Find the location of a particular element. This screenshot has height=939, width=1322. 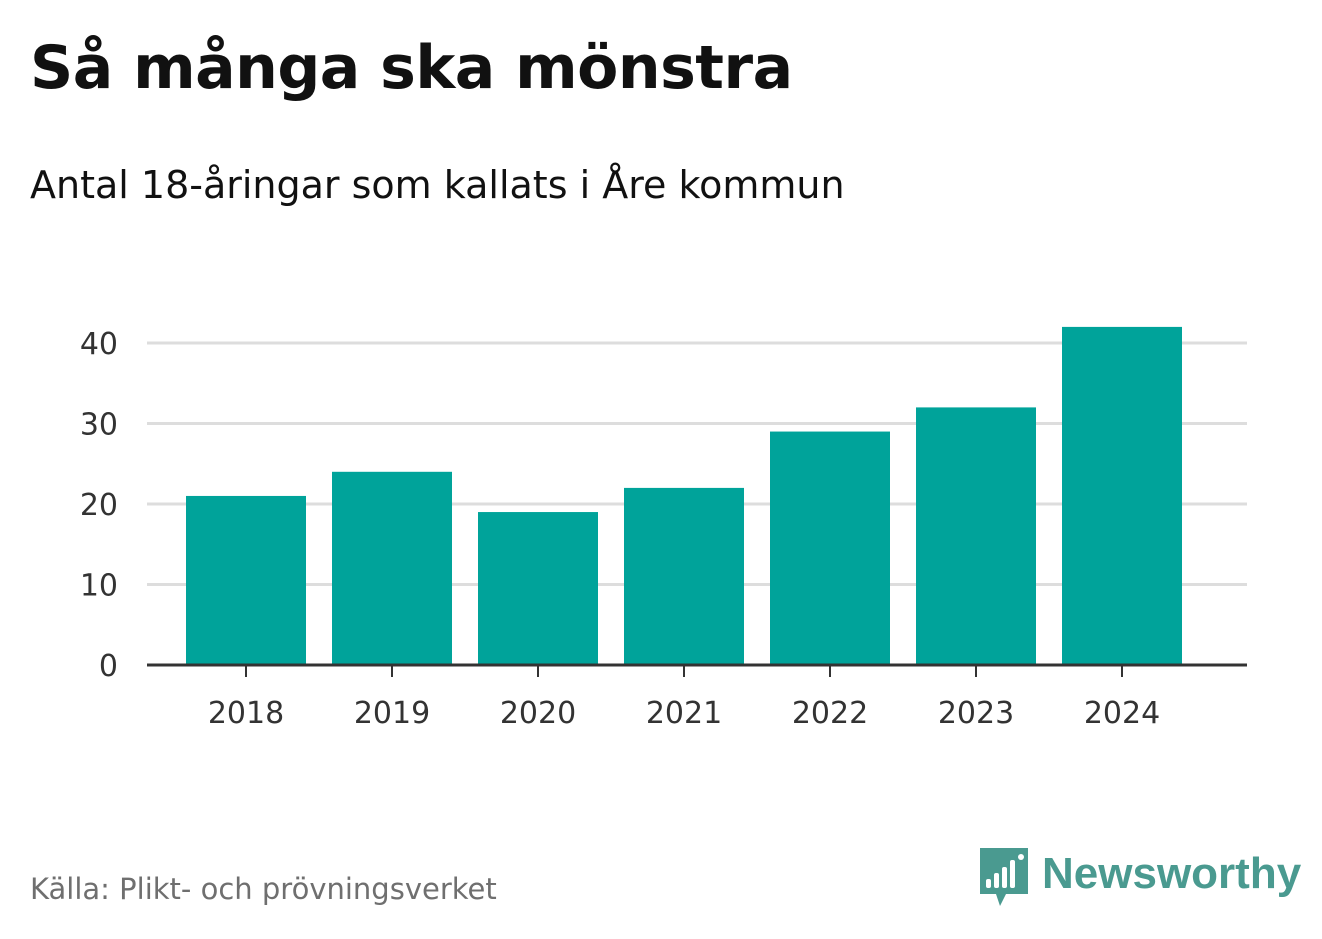

newsworthy-logo: Newsworthy is located at coordinates (1140, 879).